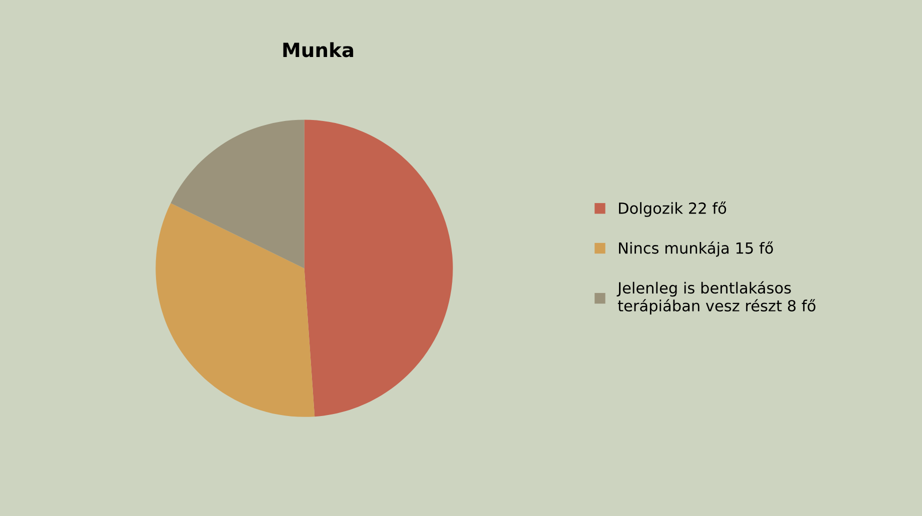 The image size is (922, 516). Describe the element at coordinates (716, 297) in the screenshot. I see `legend-label: Jelenleg is bentlakásos terápiában vesz részt 8 fő` at that location.